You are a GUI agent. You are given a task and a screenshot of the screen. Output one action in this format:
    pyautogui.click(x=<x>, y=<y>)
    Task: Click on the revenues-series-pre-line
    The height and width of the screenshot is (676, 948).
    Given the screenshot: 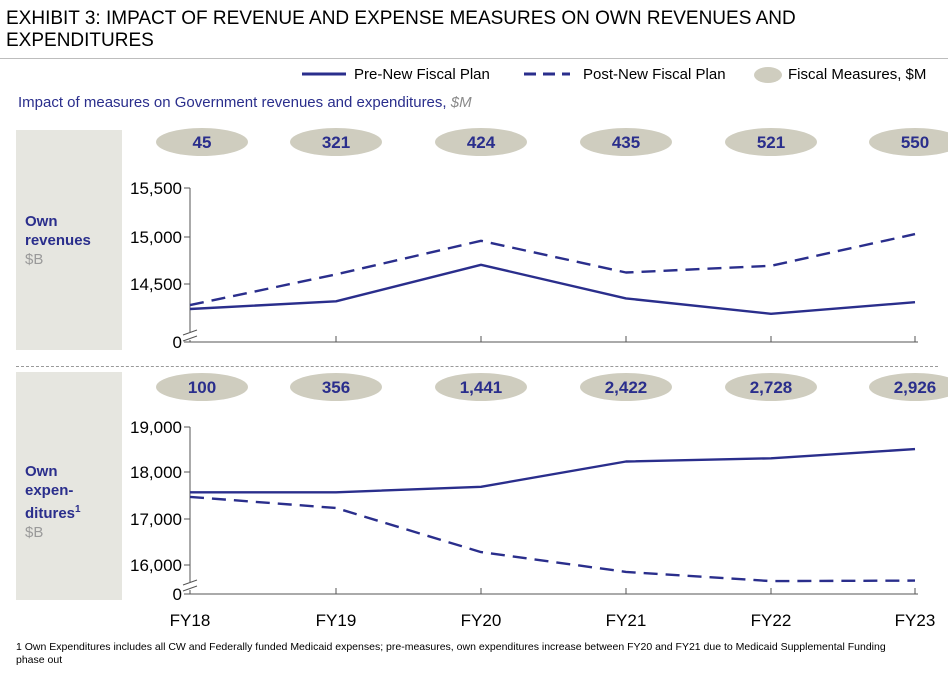 What is the action you would take?
    pyautogui.click(x=552, y=289)
    